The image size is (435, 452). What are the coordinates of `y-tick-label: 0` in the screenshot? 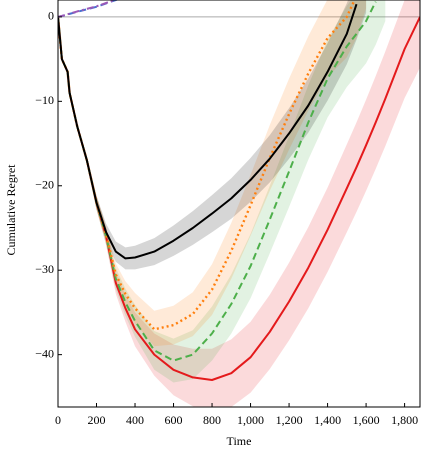 It's located at (51, 16).